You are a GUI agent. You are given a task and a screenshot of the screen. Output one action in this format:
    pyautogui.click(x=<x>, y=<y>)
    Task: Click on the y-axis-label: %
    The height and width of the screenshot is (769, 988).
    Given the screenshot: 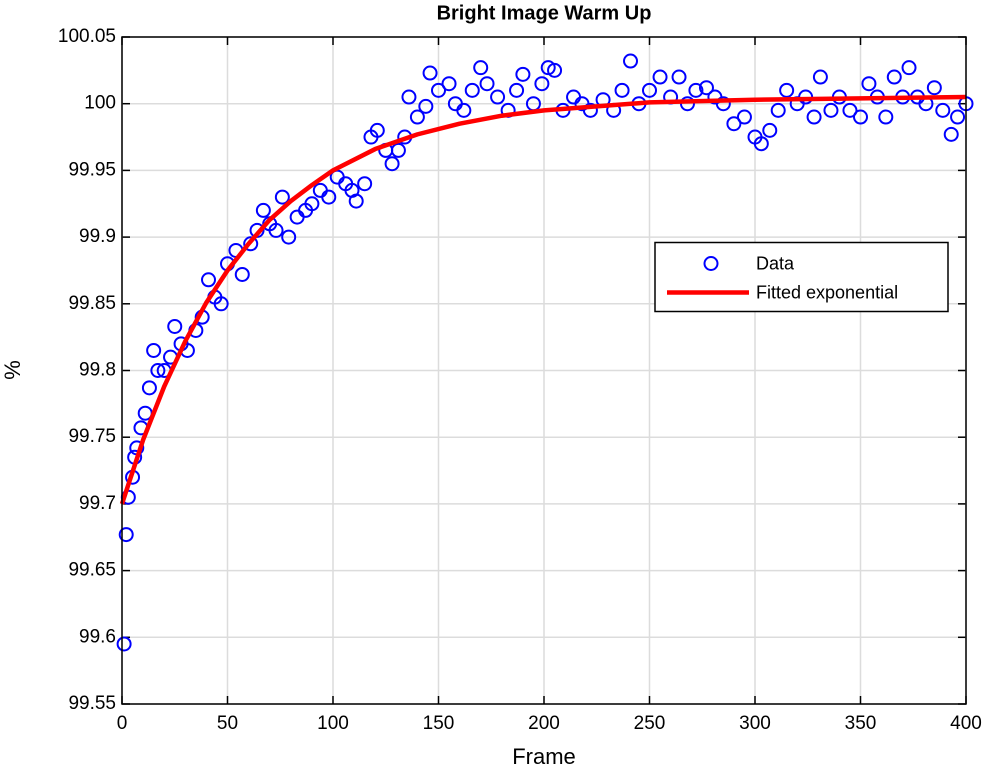 What is the action you would take?
    pyautogui.click(x=12, y=370)
    